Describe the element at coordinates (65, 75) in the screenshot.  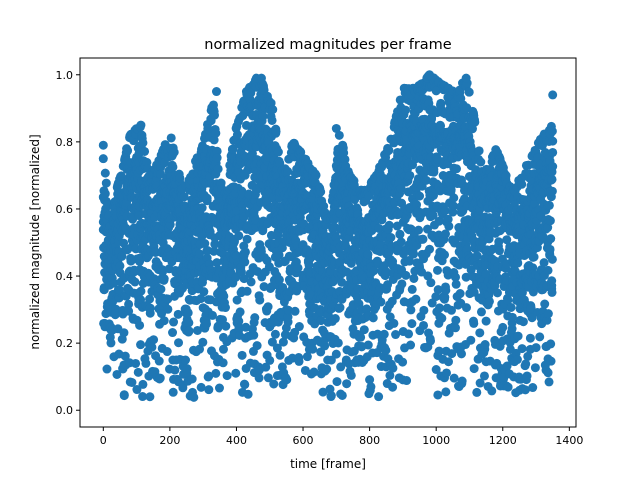
I see `y-tick-label: 1.0` at that location.